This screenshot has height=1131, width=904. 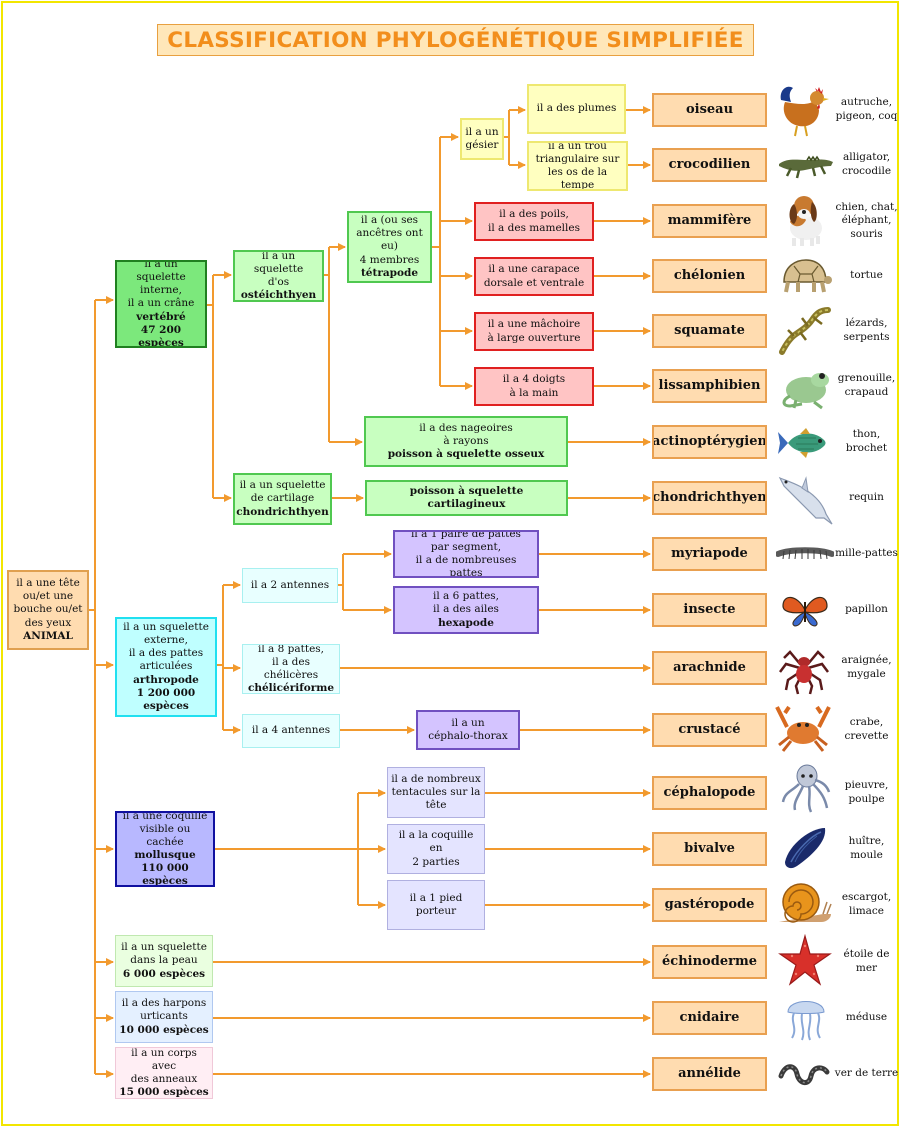 What do you see at coordinates (709, 961) in the screenshot?
I see `leaf-label: échinoderme` at bounding box center [709, 961].